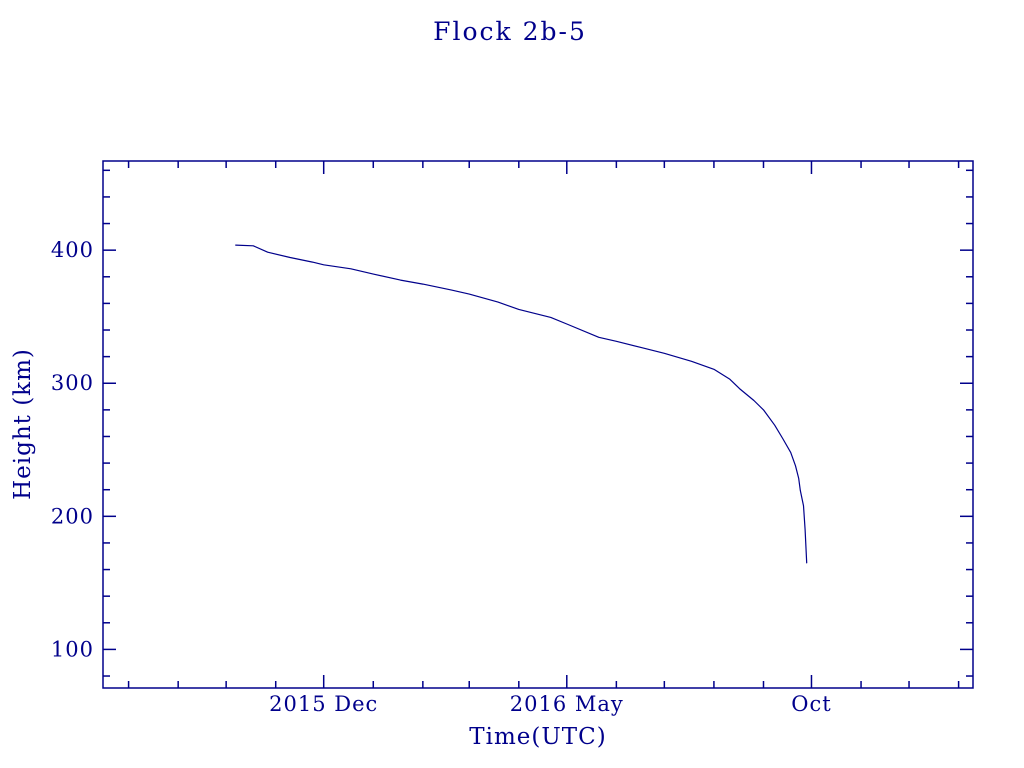 The width and height of the screenshot is (1024, 768). I want to click on y-tick-label: 200, so click(72, 516).